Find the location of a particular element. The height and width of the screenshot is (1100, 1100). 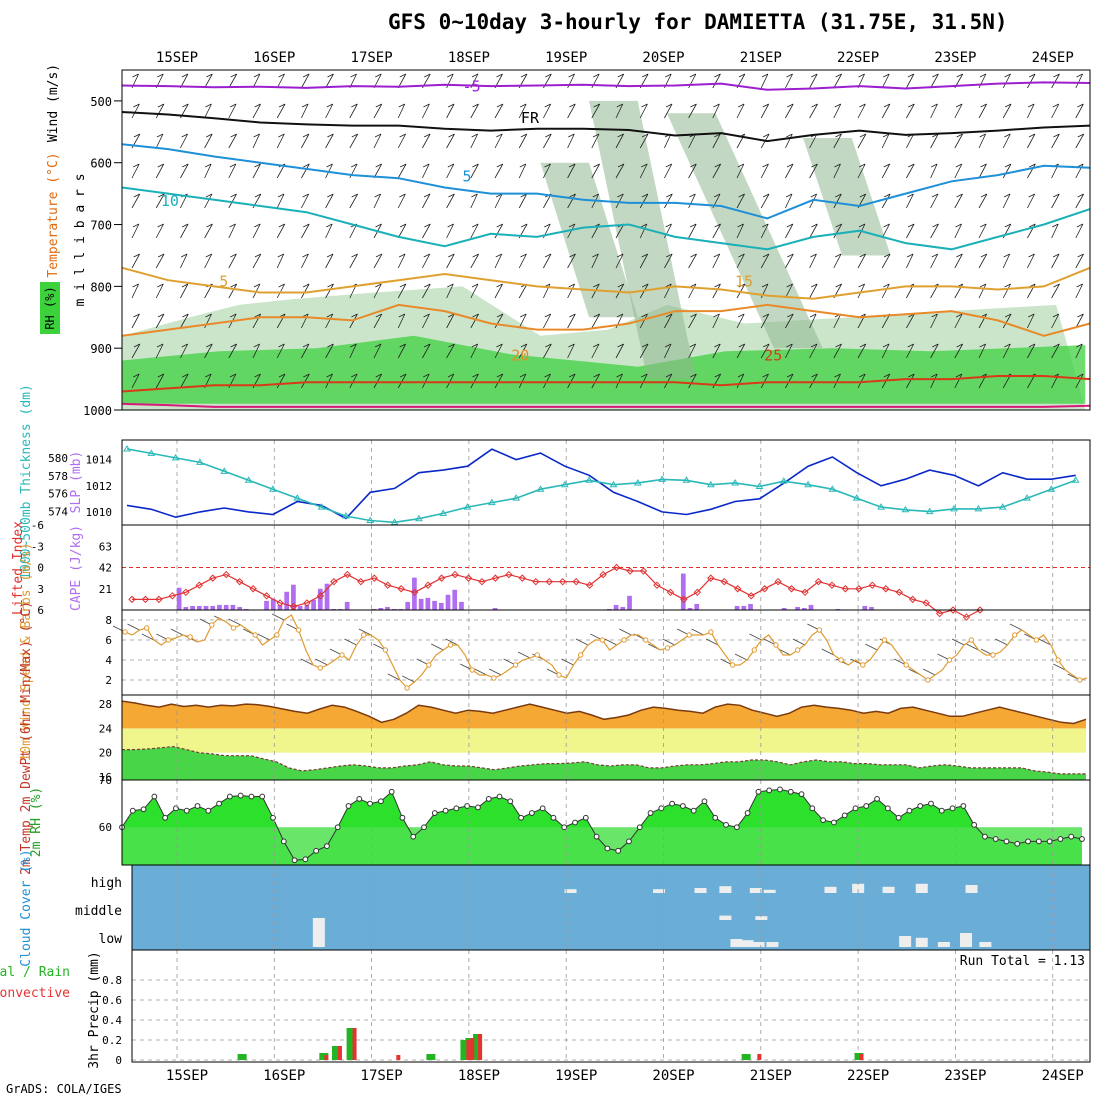

slp-line is located at coordinates (601, 484).